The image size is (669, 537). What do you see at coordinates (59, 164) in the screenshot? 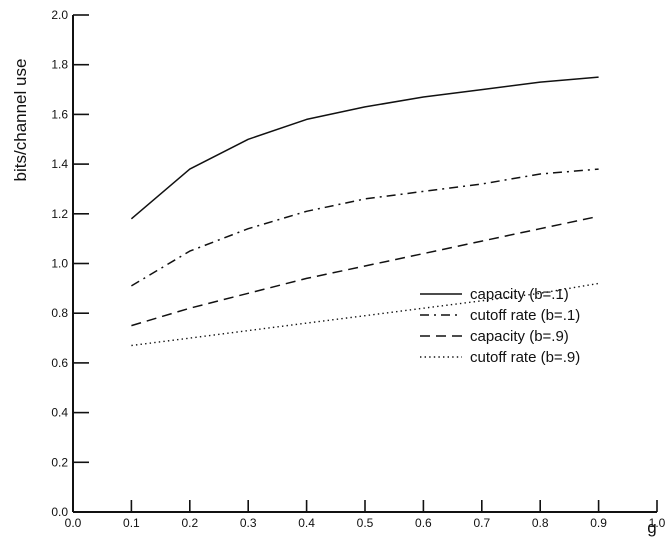
I see `y-tick-label: 1.4` at bounding box center [59, 164].